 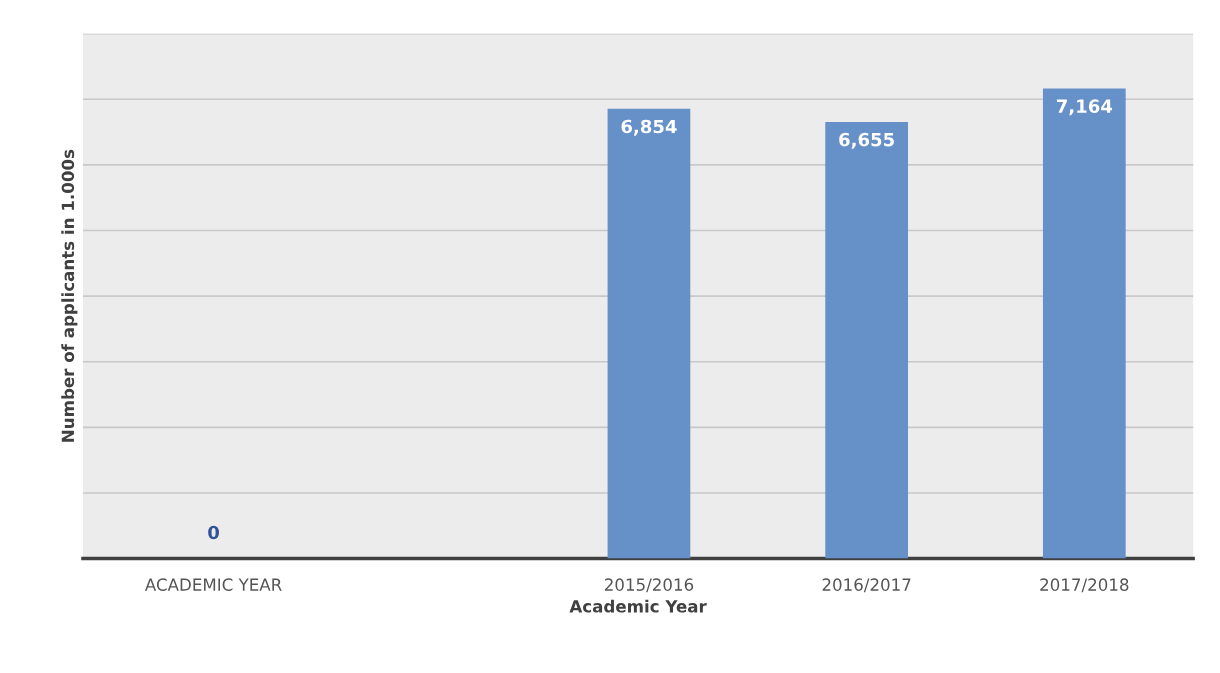 I want to click on data-label: 0, so click(x=213, y=532).